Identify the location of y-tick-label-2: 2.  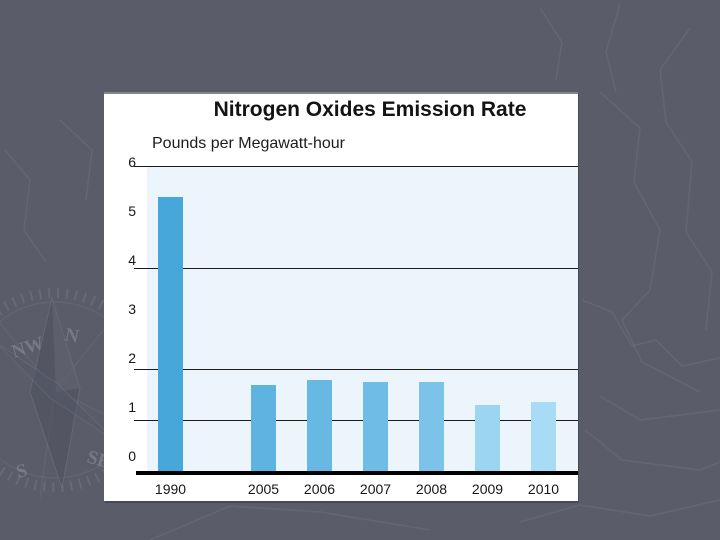
(132, 358).